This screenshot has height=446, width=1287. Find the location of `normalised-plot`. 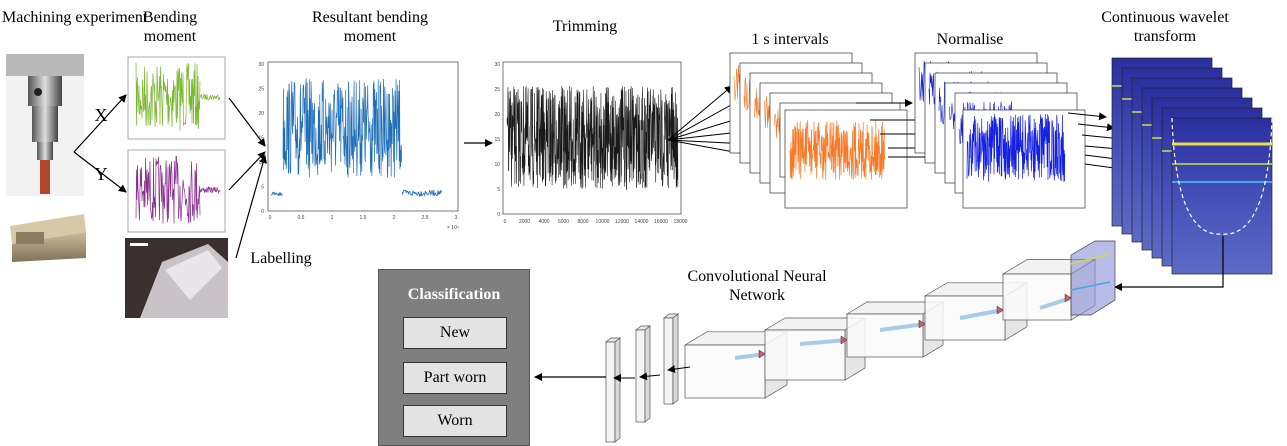

normalised-plot is located at coordinates (1024, 159).